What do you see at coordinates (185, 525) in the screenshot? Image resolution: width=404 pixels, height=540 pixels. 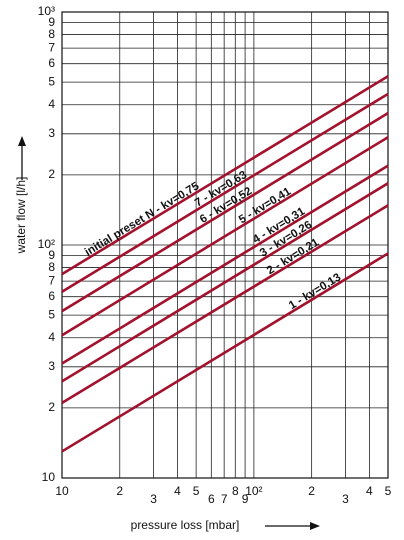 I see `x-axis-label: pressure loss [mbar]` at bounding box center [185, 525].